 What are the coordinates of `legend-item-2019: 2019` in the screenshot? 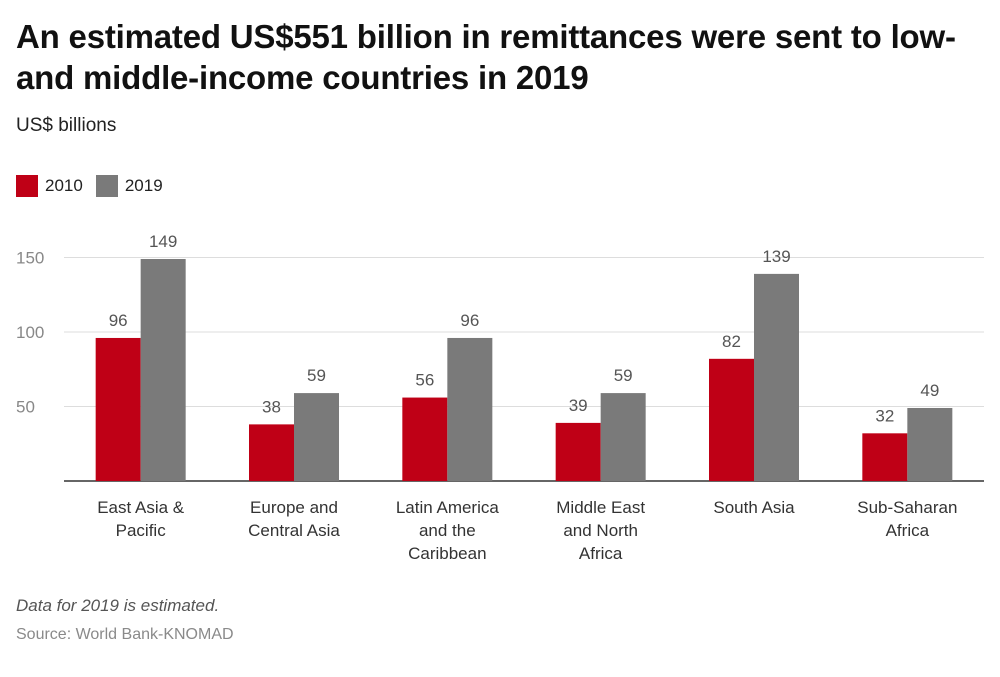 It's located at (129, 186).